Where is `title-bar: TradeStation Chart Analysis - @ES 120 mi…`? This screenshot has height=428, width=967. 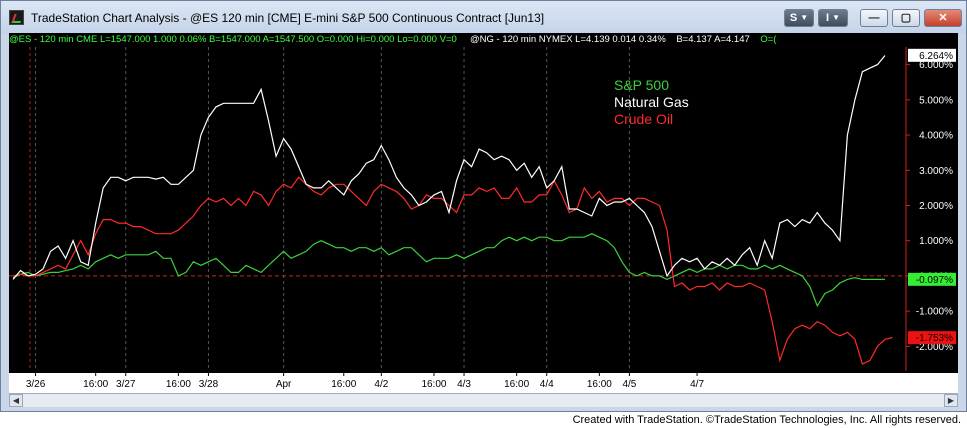
title-bar: TradeStation Chart Analysis - @ES 120 mi… is located at coordinates (483, 17).